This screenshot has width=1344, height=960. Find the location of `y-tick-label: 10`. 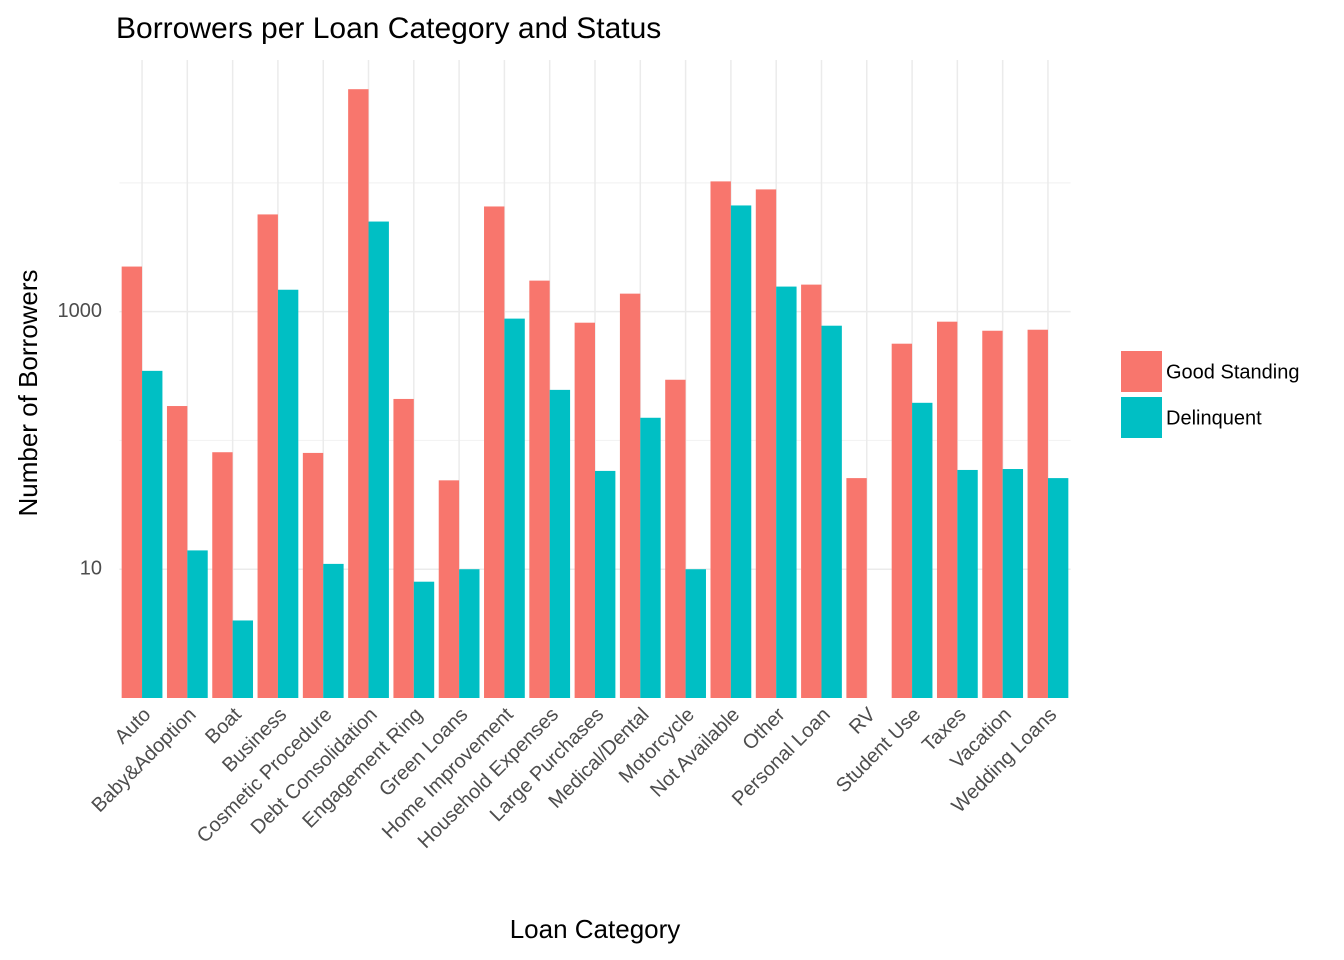

y-tick-label: 10 is located at coordinates (91, 569).